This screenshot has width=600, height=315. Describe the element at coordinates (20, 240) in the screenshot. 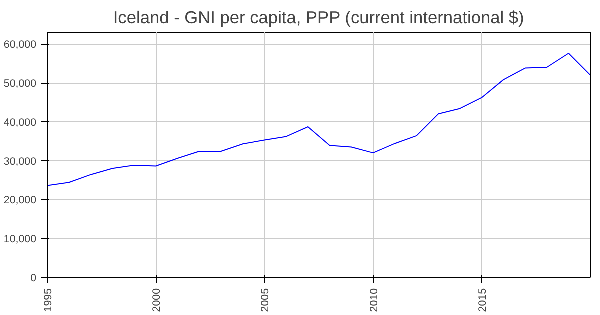

I see `y-tick-label: 10,000` at that location.